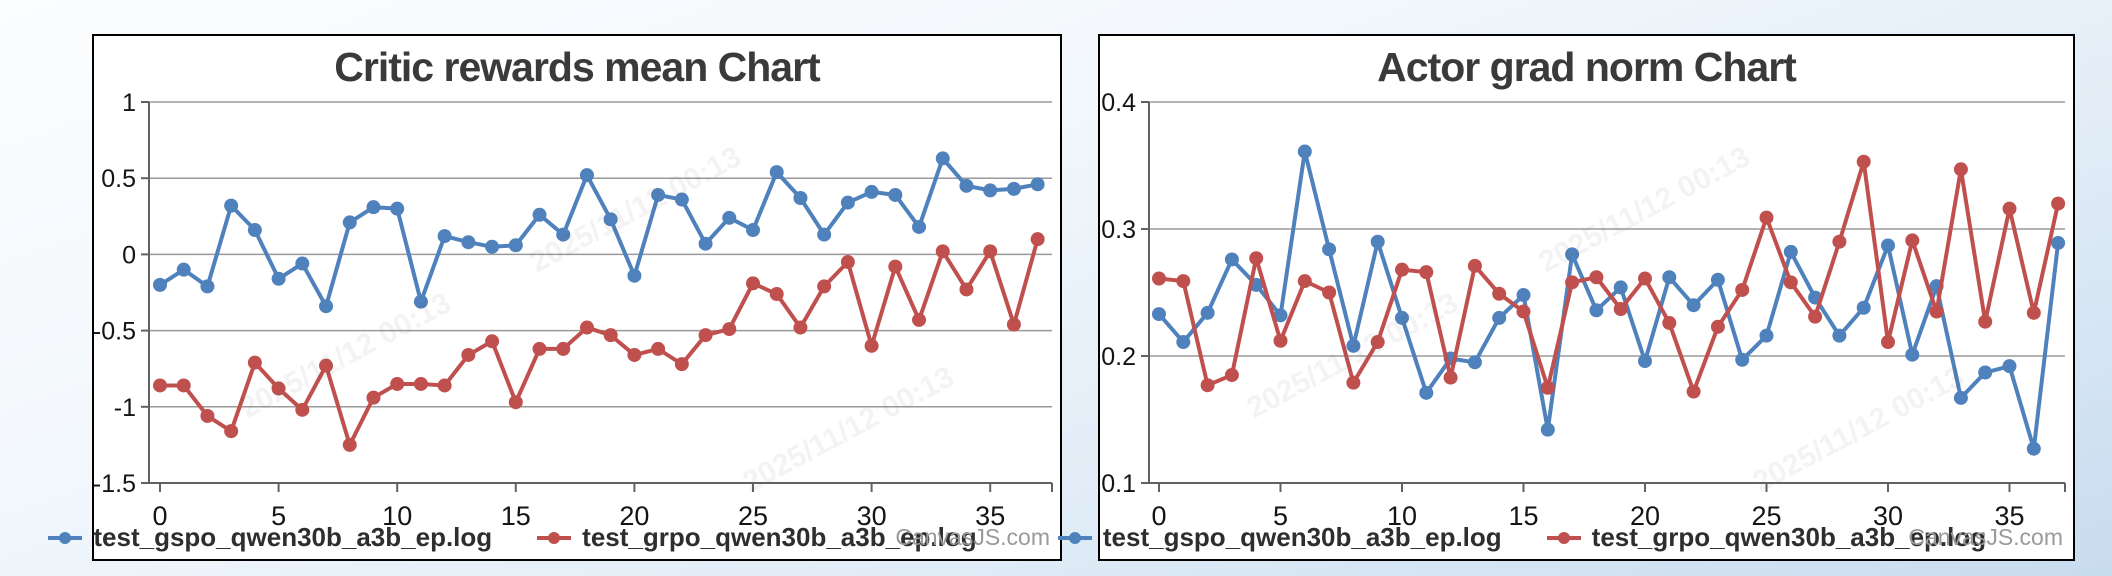  What do you see at coordinates (577, 67) in the screenshot?
I see `chart-title: Critic rewards mean Chart` at bounding box center [577, 67].